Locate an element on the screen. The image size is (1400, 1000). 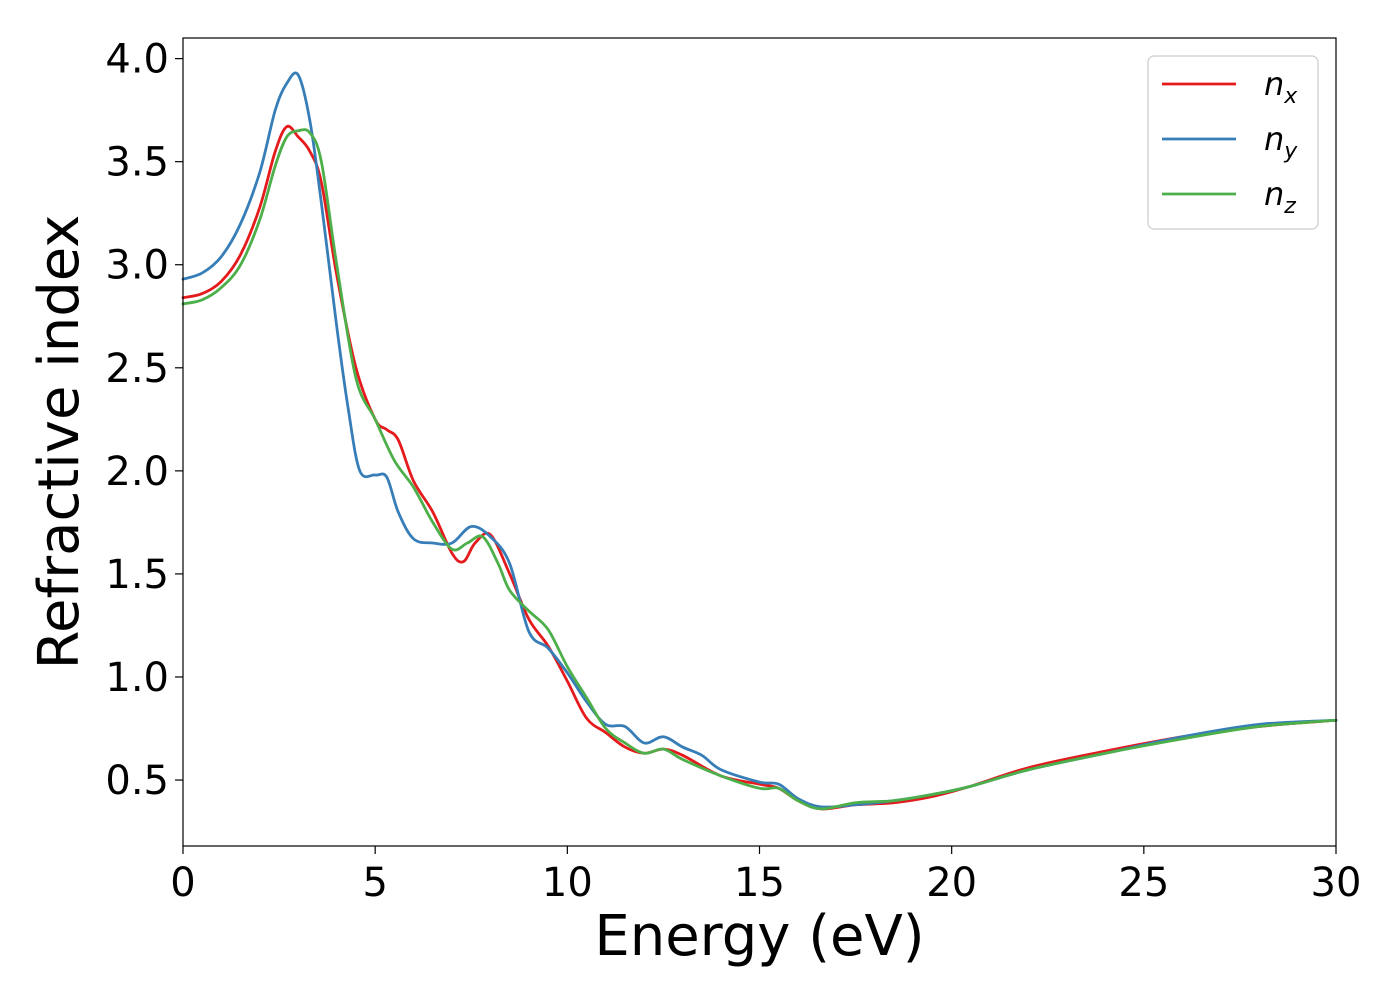
legend-label-subscript: x is located at coordinates (1290, 96).